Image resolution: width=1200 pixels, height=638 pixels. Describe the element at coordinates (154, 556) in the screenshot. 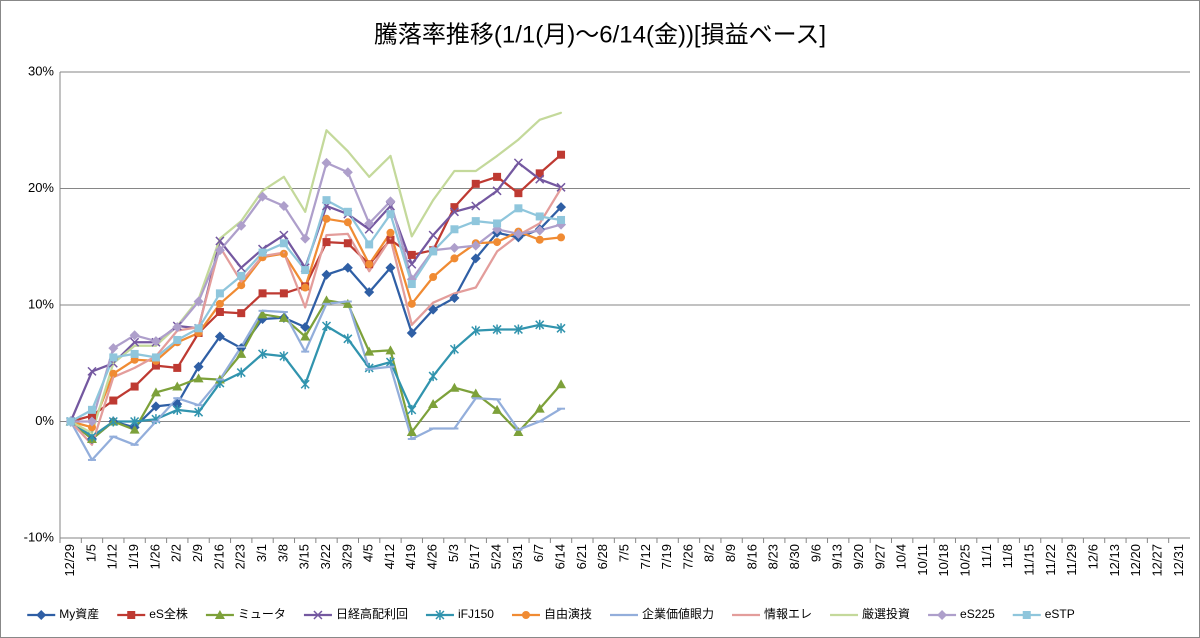

I see `x-tick-label: 1/26` at that location.